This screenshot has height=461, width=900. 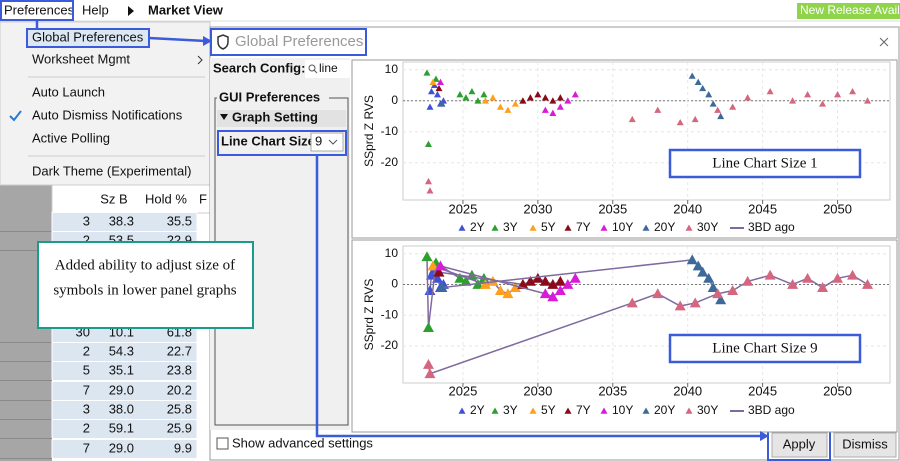 What do you see at coordinates (884, 42) in the screenshot?
I see `close-icon` at bounding box center [884, 42].